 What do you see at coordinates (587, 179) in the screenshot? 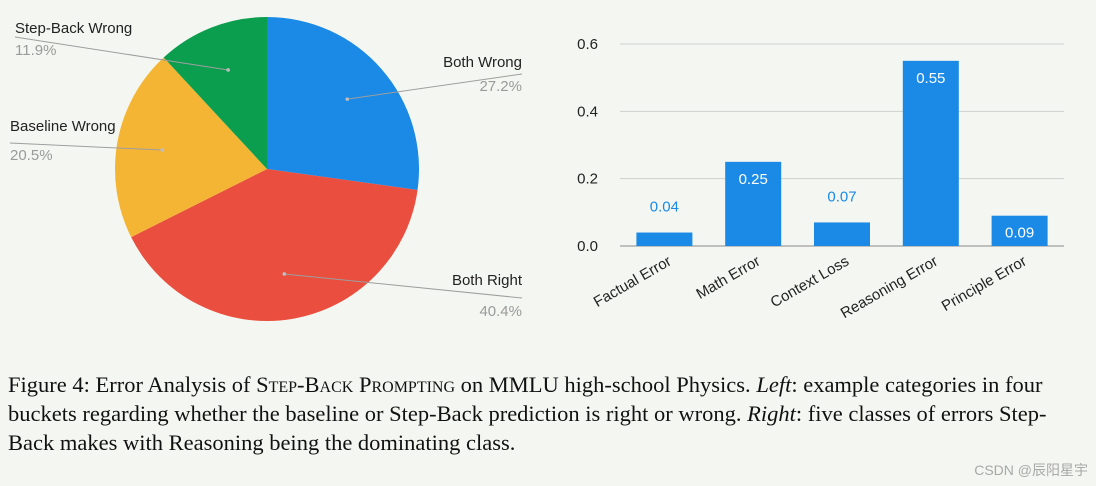
I see `bar-ytick-label: 0.2` at bounding box center [587, 179].